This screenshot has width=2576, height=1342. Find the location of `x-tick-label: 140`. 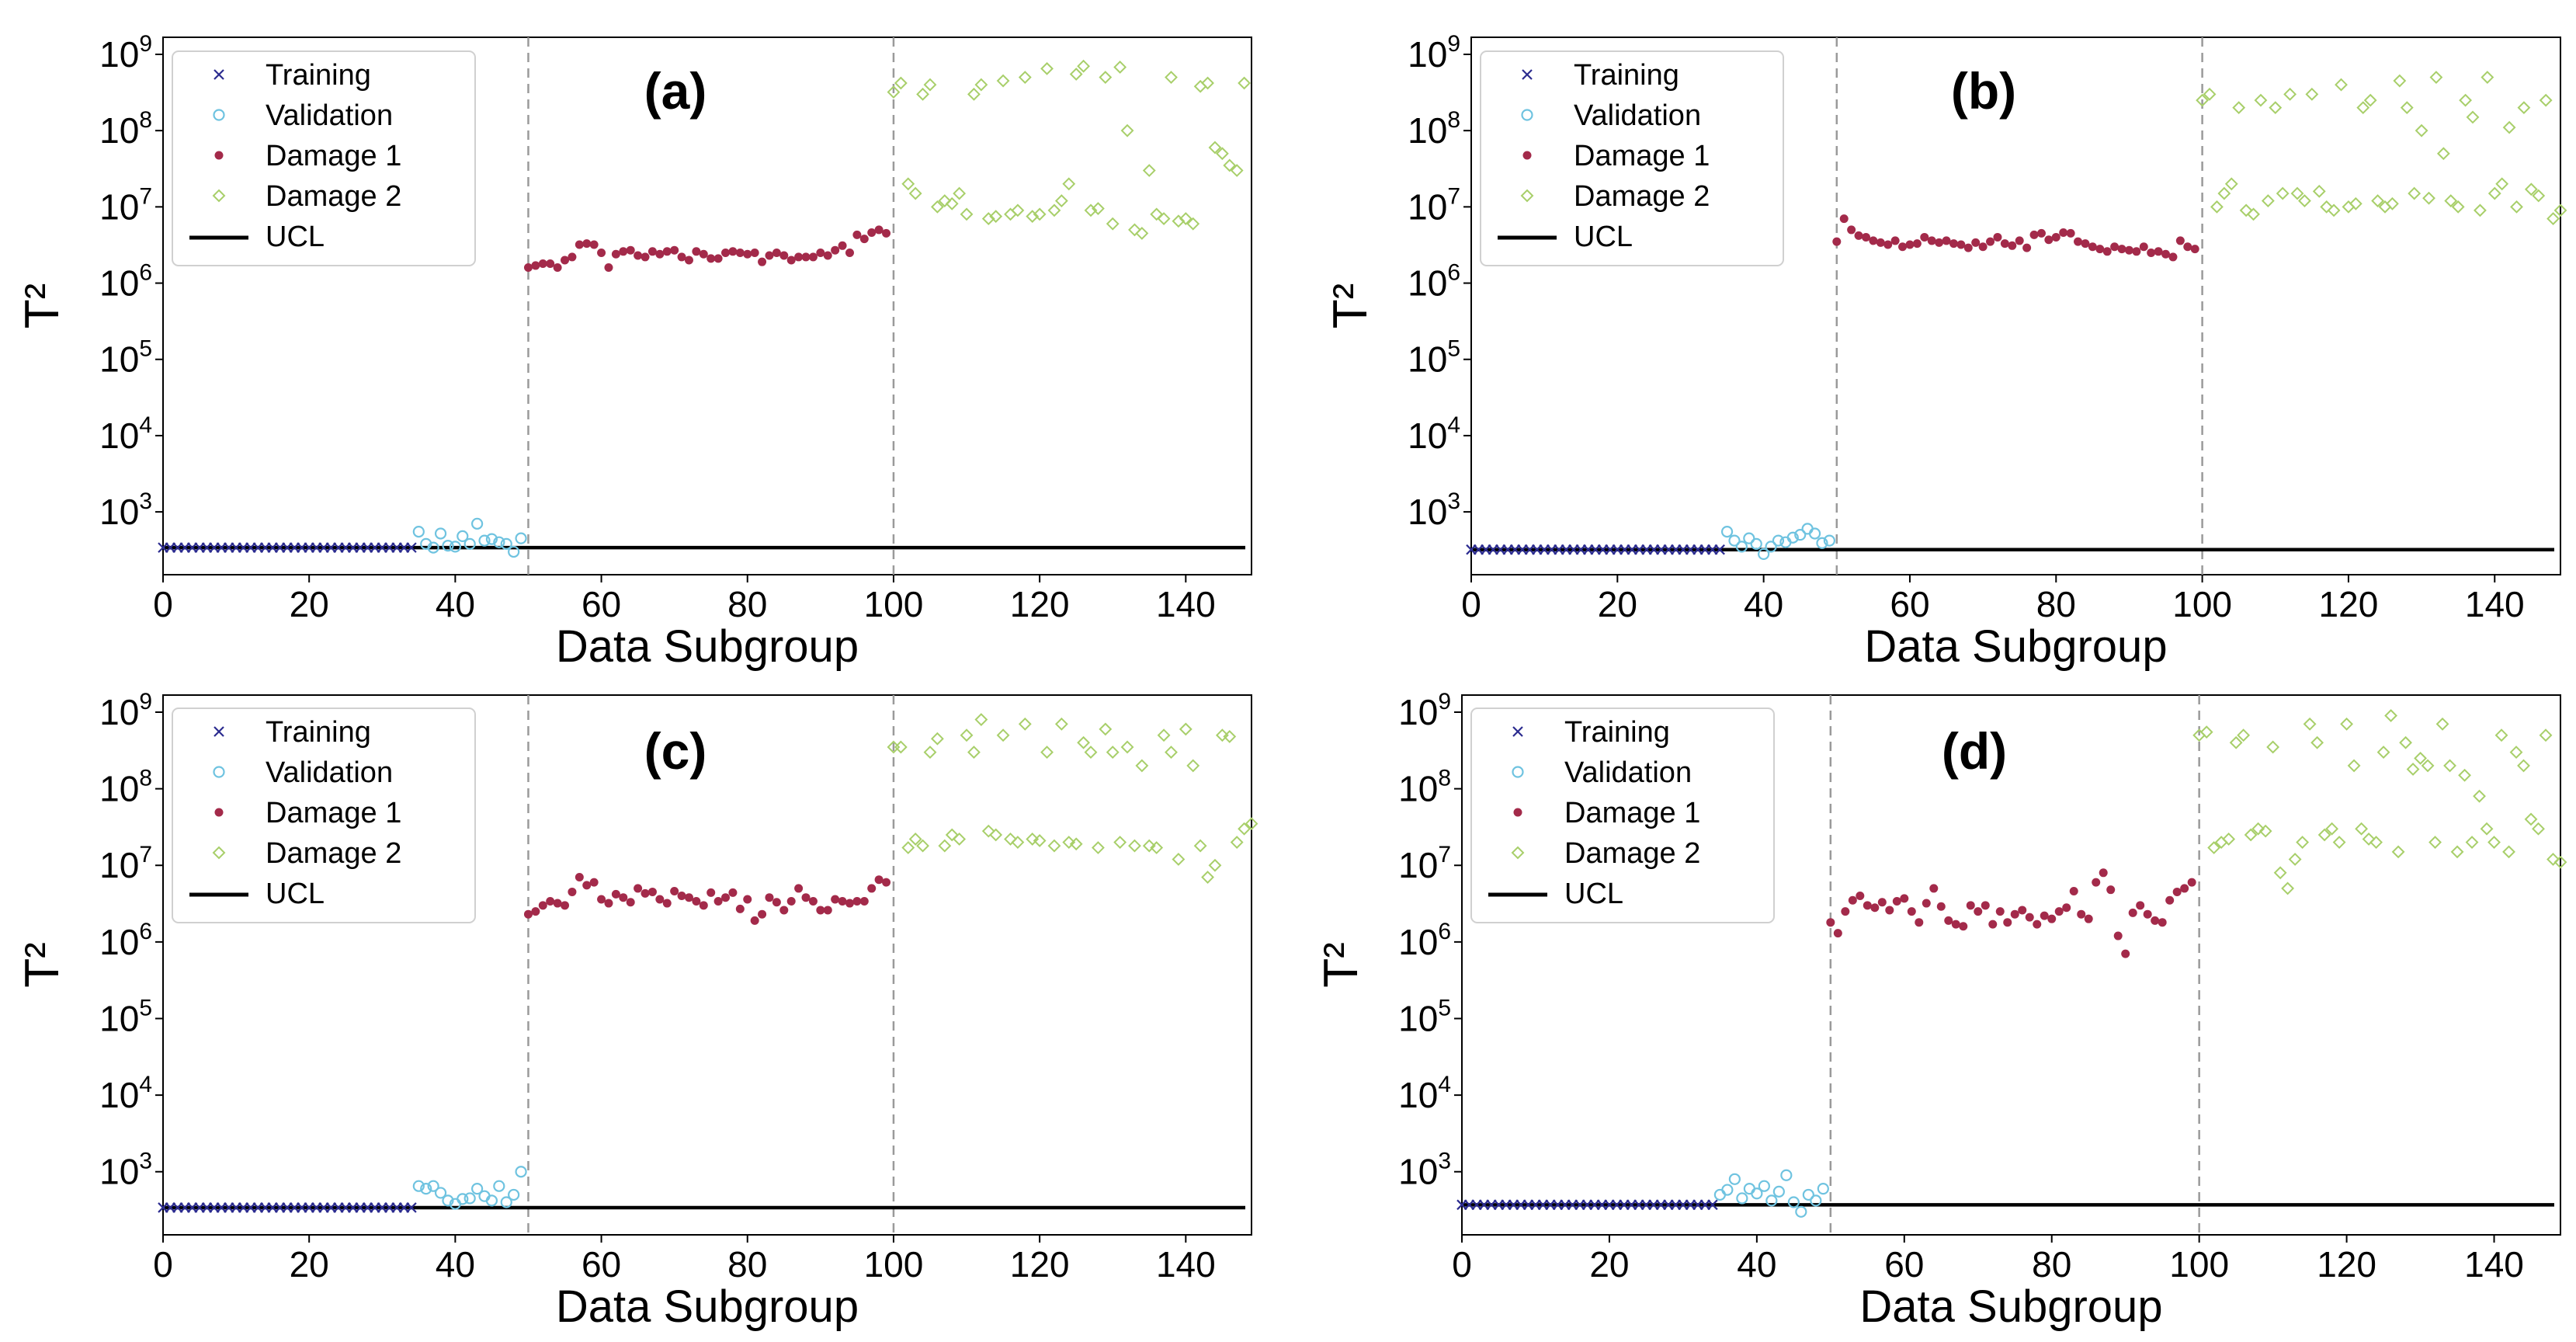

x-tick-label: 140 is located at coordinates (1186, 1264).